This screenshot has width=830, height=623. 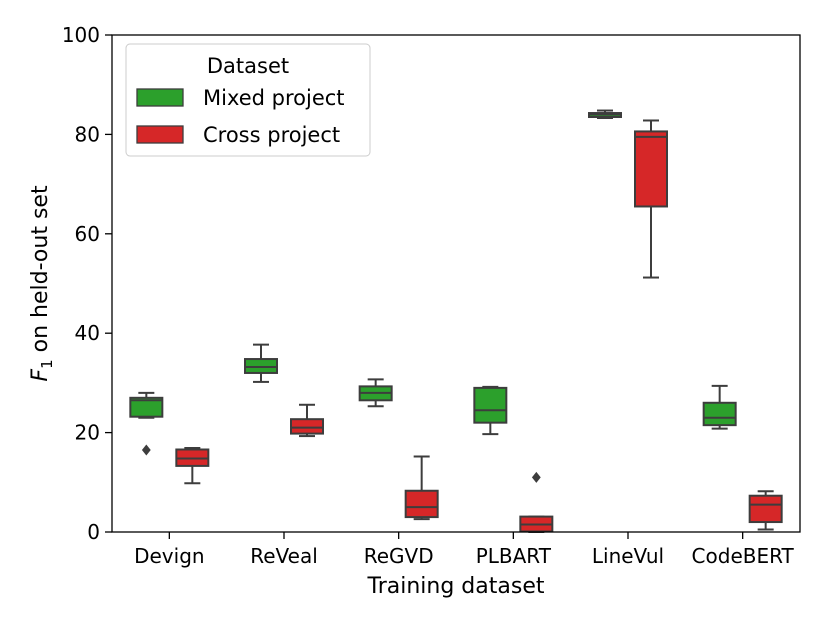 I want to click on y-axis-label-rest: on held-out set, so click(x=40, y=272).